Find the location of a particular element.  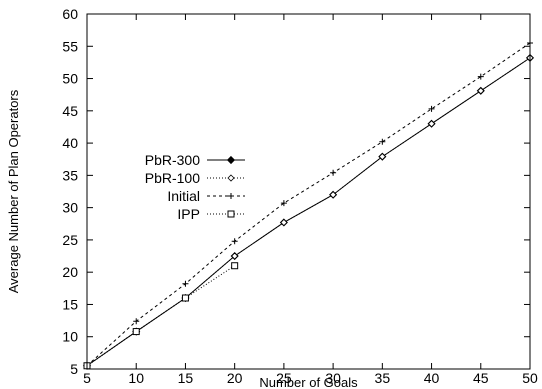

x-tick-label: 30 is located at coordinates (333, 378).